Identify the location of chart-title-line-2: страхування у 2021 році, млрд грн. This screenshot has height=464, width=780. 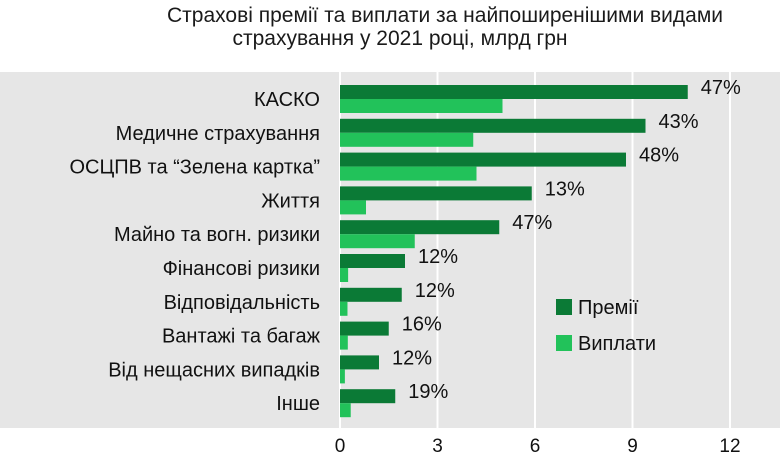
(400, 38).